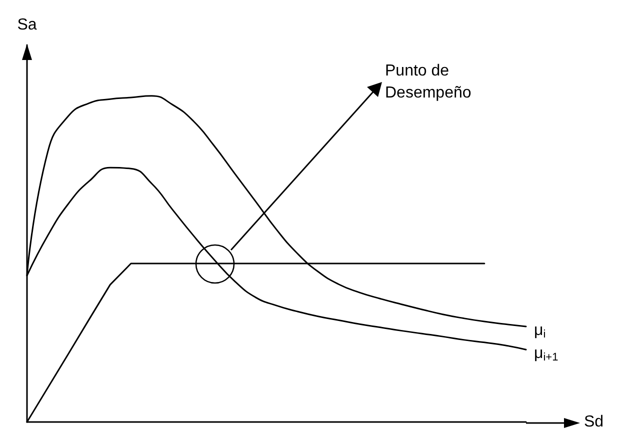 The height and width of the screenshot is (430, 619). What do you see at coordinates (594, 422) in the screenshot?
I see `x-axis-title: Sd` at bounding box center [594, 422].